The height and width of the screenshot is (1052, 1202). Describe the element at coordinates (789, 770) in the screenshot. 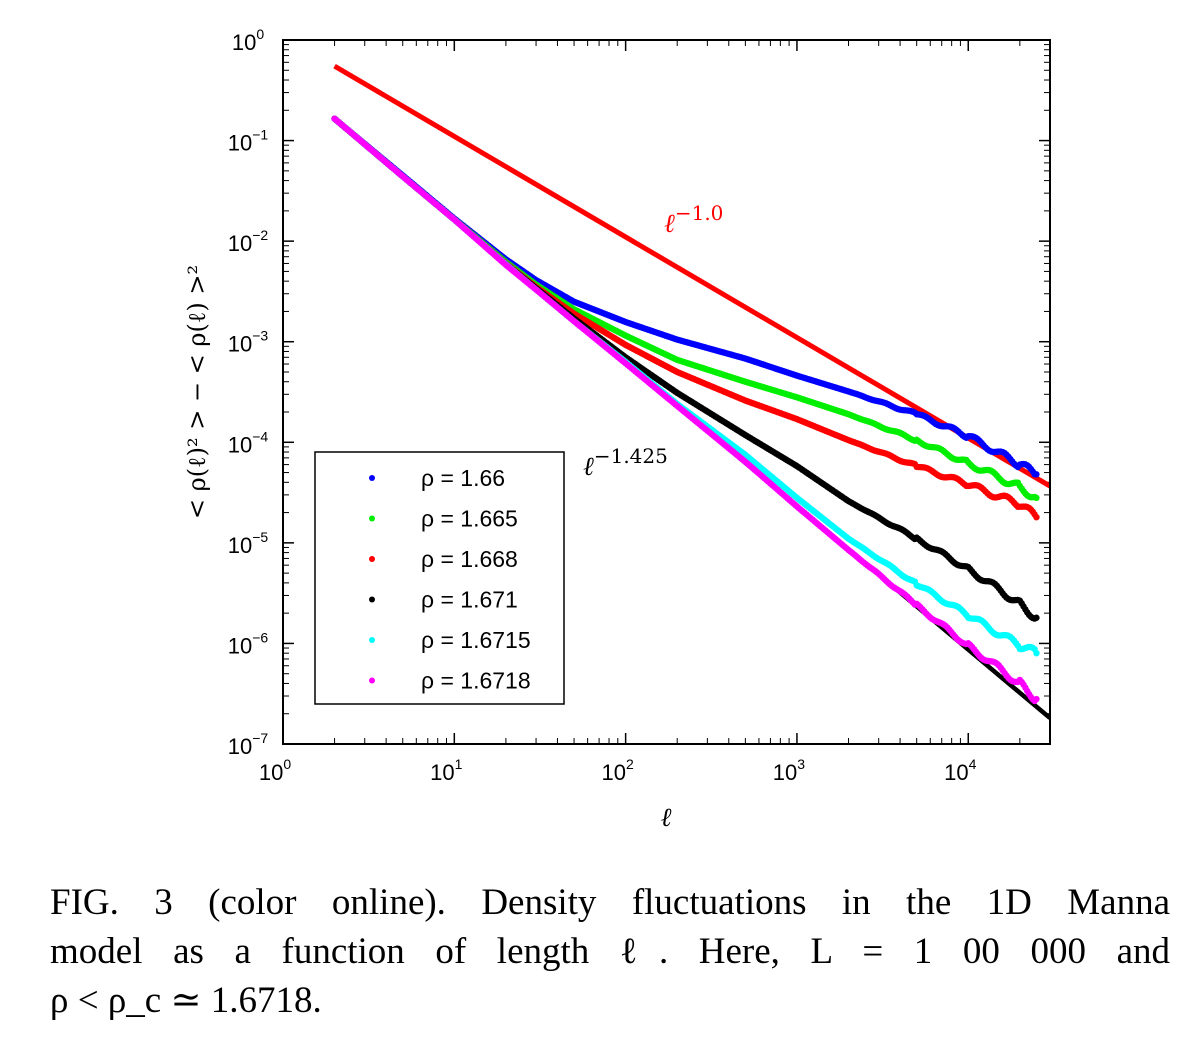

I see `x-tick-label: 10³` at that location.